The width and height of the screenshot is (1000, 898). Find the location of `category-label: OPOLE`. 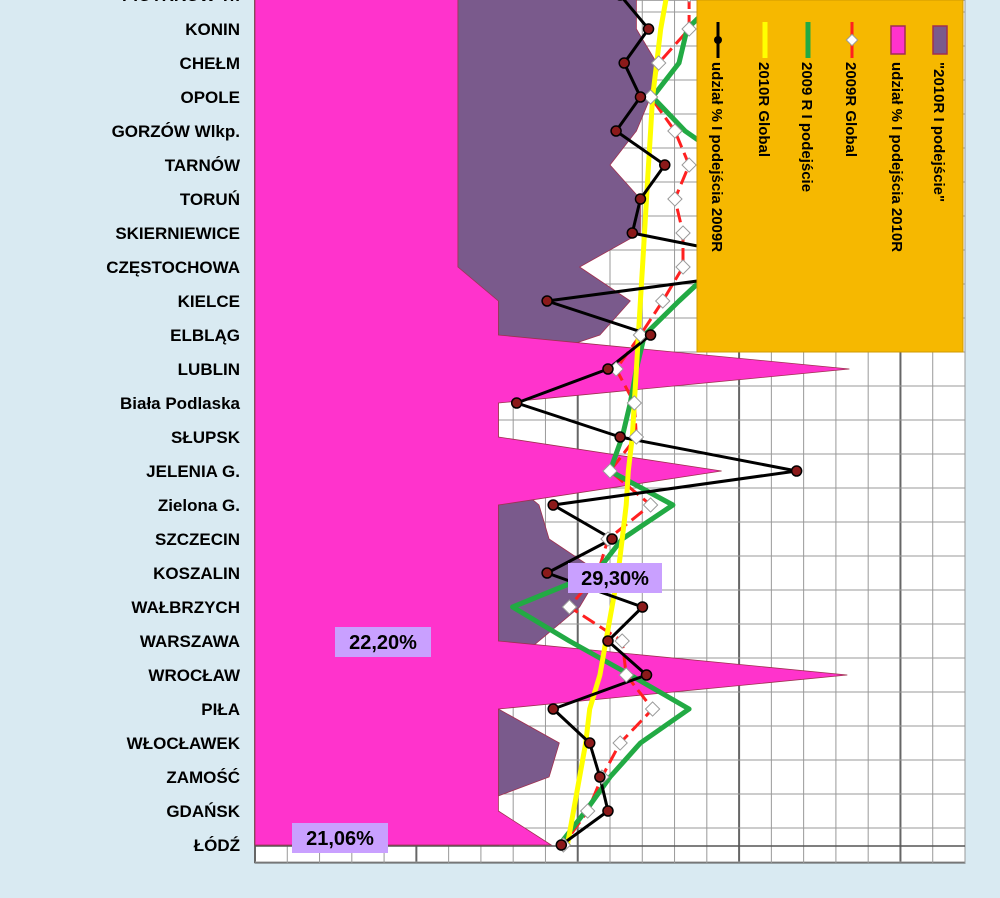

category-label: OPOLE is located at coordinates (210, 97).